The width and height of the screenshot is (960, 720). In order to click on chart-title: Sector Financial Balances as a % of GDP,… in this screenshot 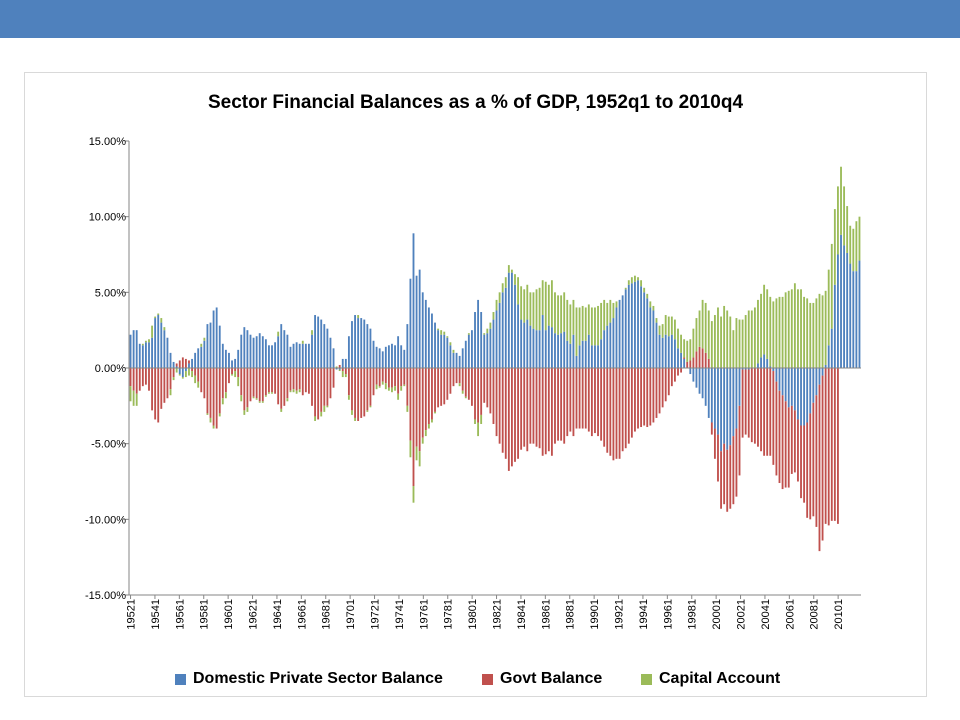, I will do `click(475, 102)`.